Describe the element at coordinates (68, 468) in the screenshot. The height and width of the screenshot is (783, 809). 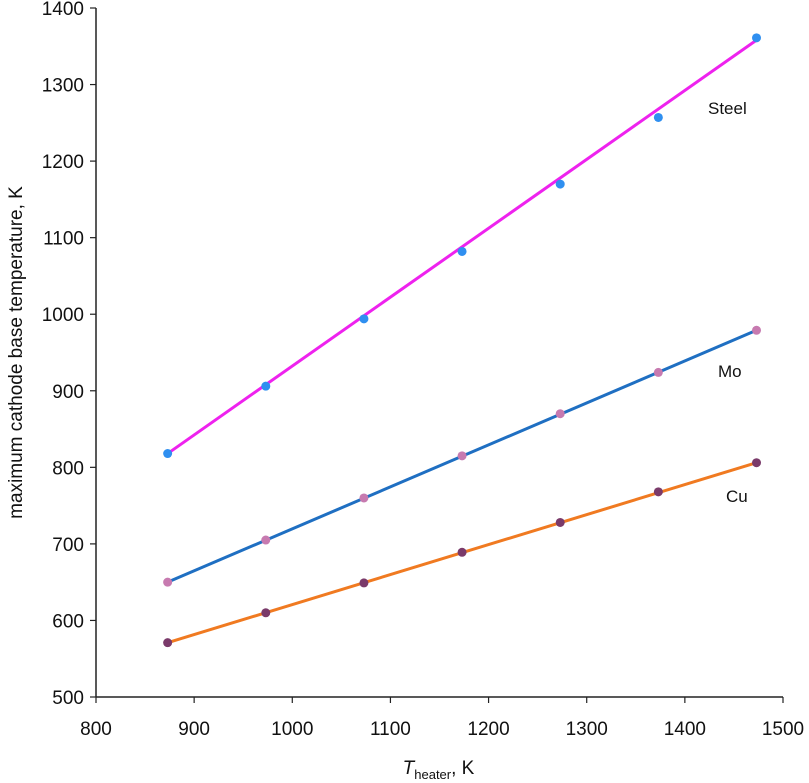
I see `y-tick-label: 800` at that location.